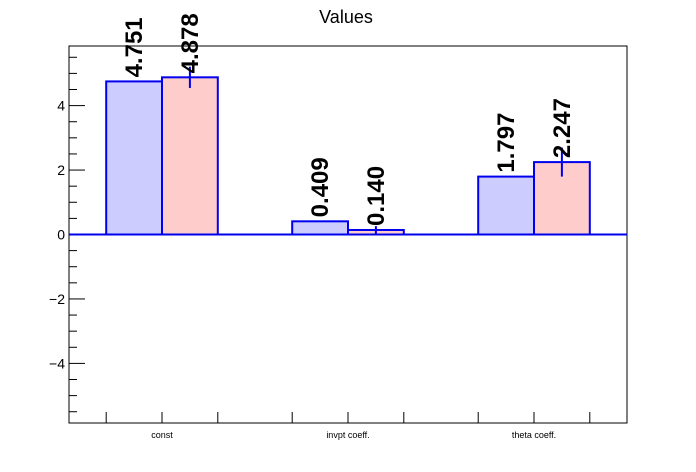  I want to click on x-category-label: invpt coeff., so click(347, 435).